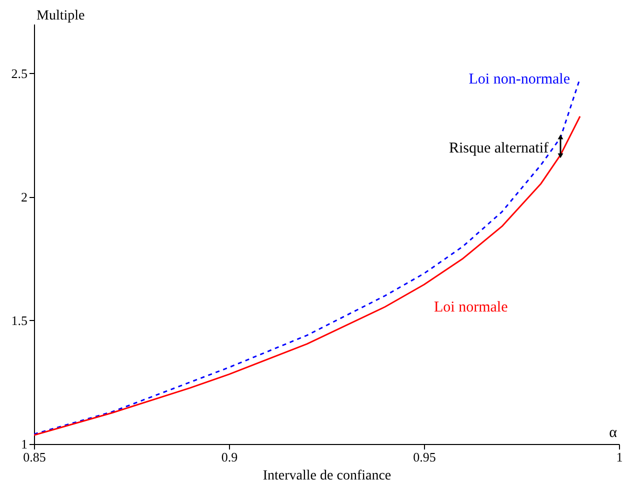 The height and width of the screenshot is (493, 639). Describe the element at coordinates (24, 196) in the screenshot. I see `y-tick-label: 2` at that location.